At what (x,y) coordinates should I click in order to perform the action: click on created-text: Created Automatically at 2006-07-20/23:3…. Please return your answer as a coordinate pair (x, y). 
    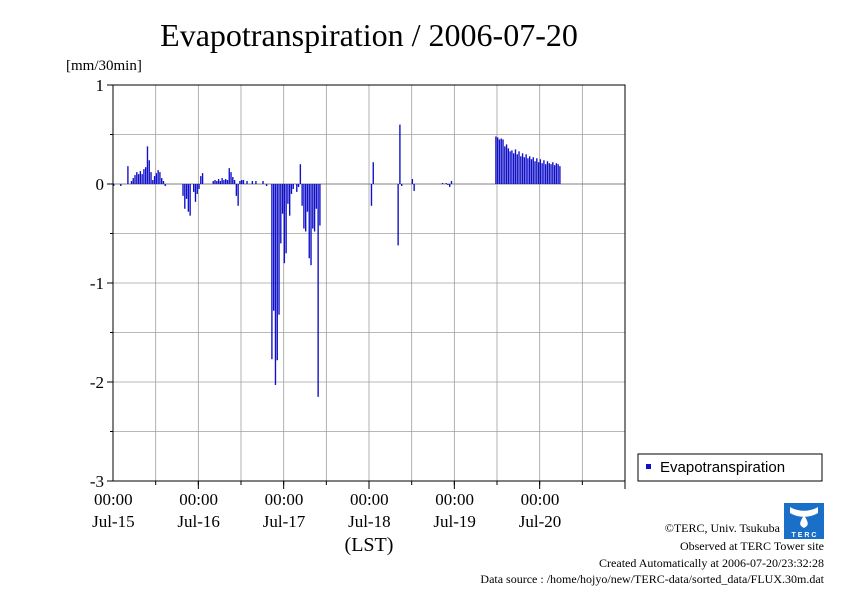
    Looking at the image, I should click on (711, 563).